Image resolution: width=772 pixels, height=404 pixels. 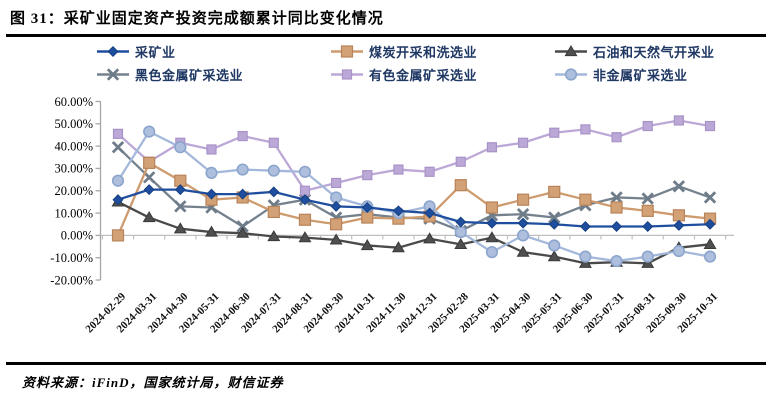 I want to click on legend-marker-coal-icon, so click(x=347, y=51).